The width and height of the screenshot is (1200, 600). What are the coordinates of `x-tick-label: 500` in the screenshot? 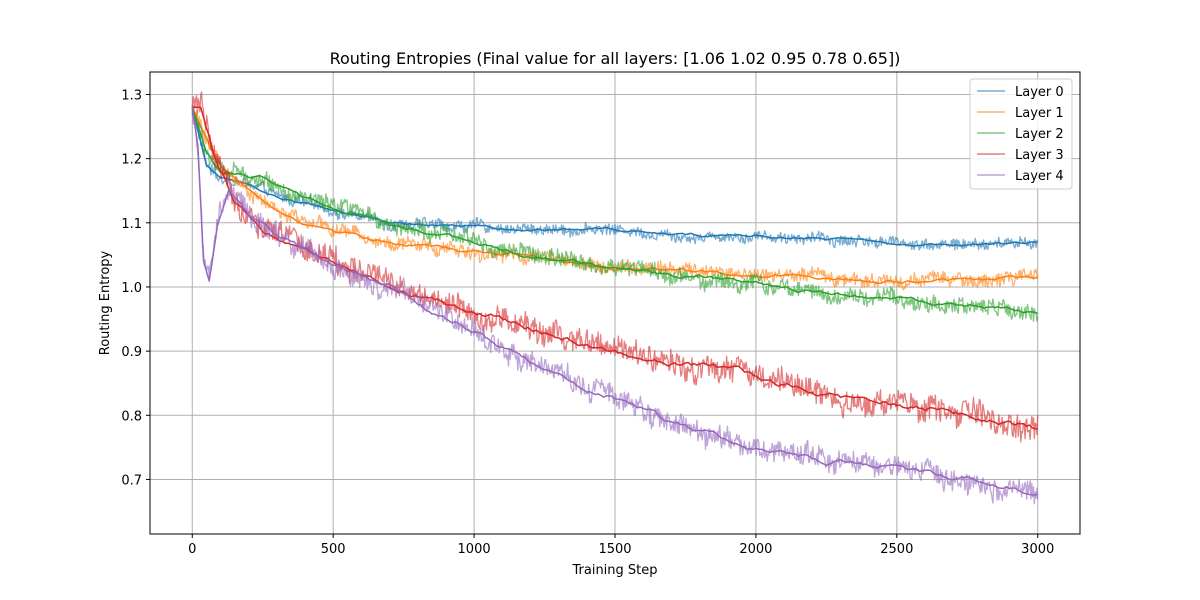 It's located at (333, 549).